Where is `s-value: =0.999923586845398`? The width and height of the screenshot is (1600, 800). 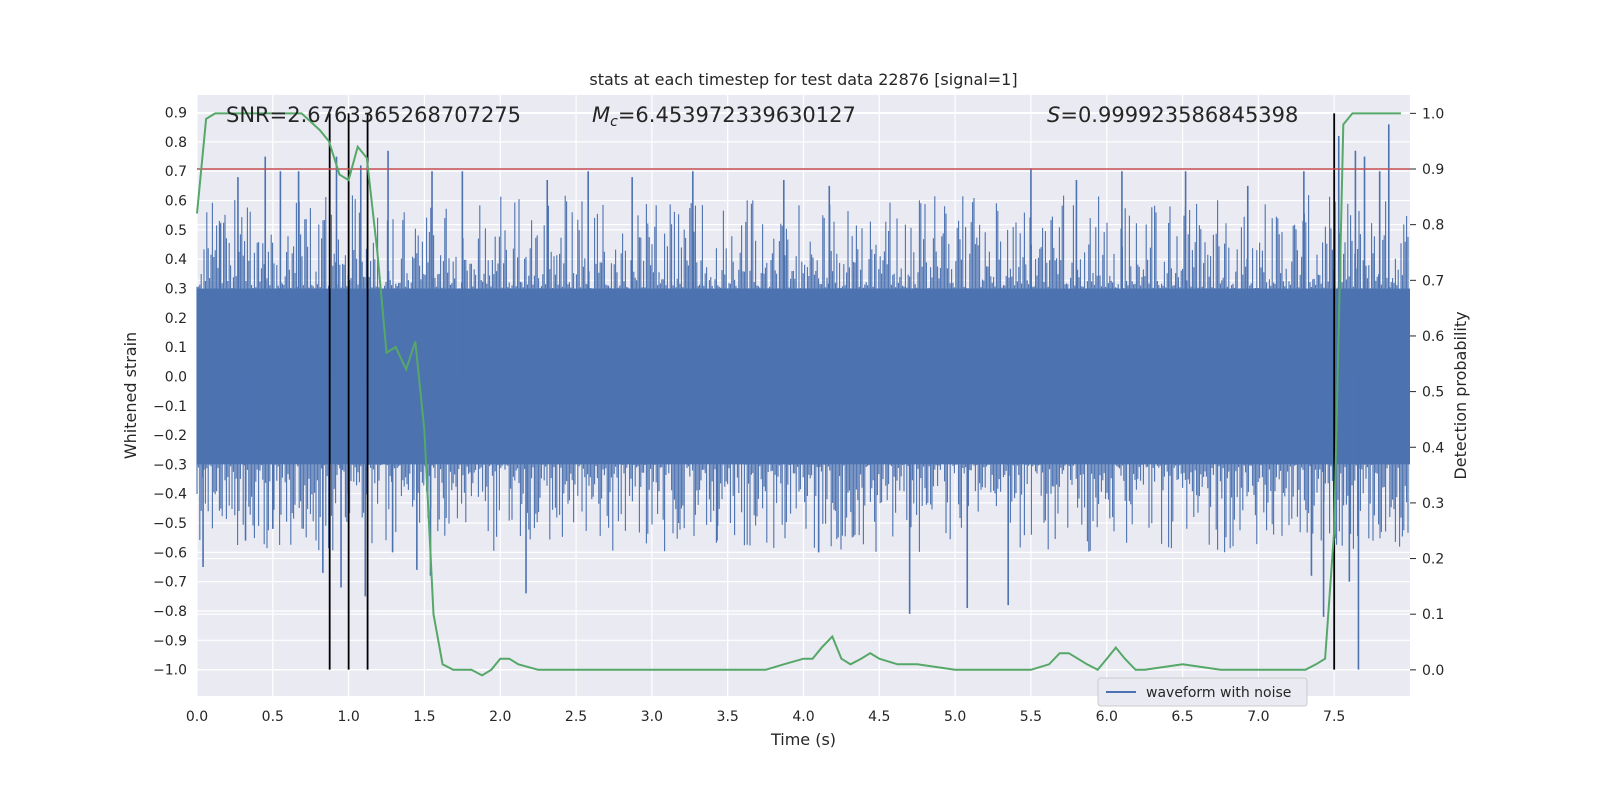 s-value: =0.999923586845398 is located at coordinates (1179, 115).